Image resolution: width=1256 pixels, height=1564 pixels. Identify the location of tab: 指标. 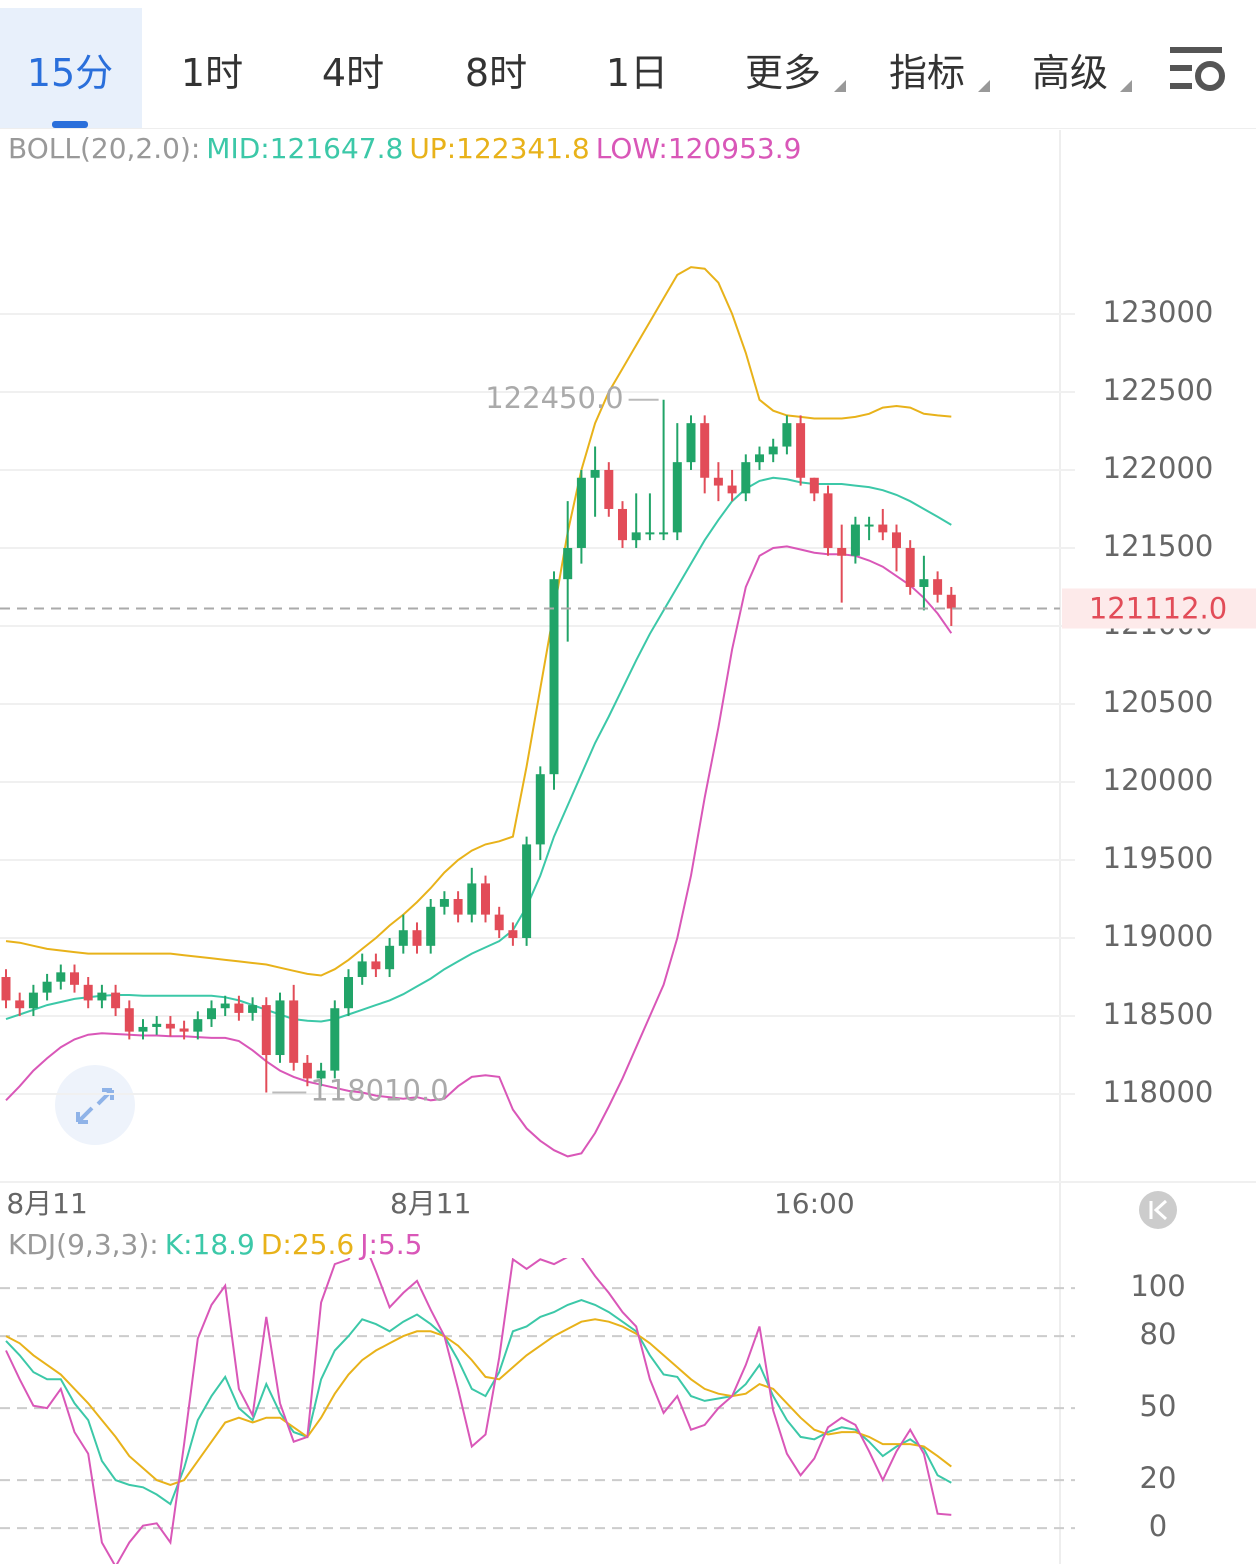
(927, 73).